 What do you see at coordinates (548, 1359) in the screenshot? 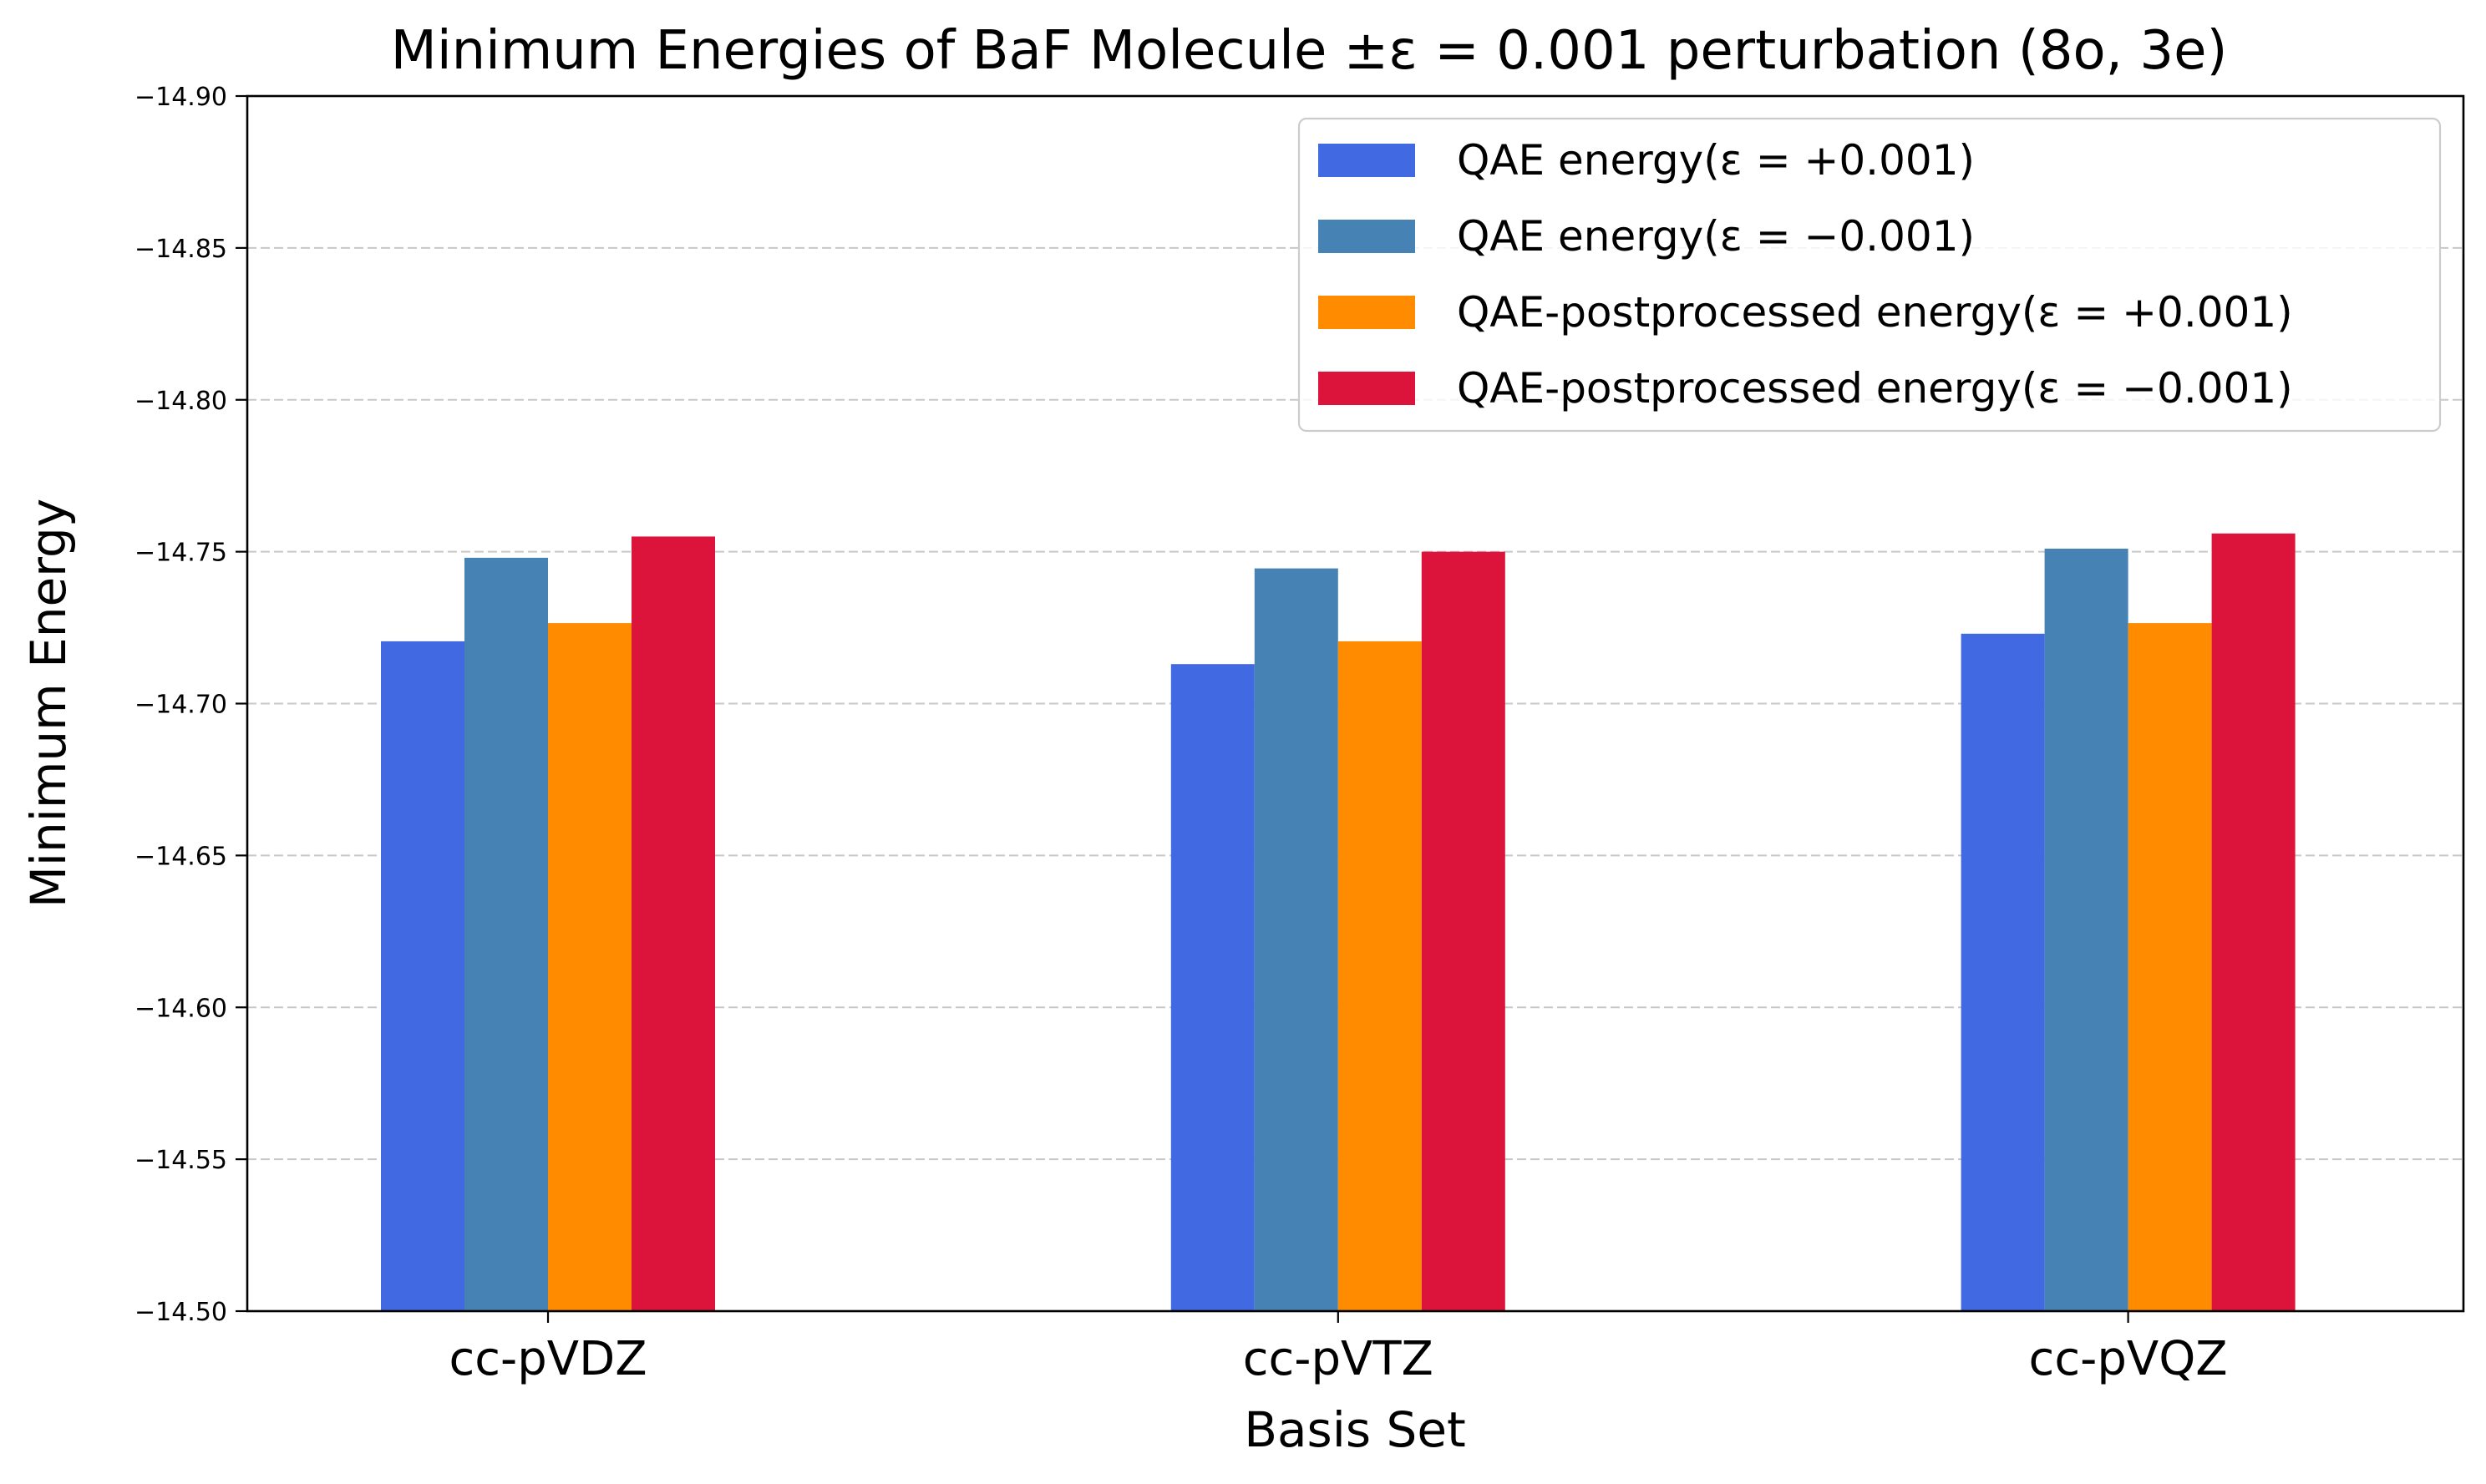
I see `x-tick-label: cc-pVDZ` at bounding box center [548, 1359].